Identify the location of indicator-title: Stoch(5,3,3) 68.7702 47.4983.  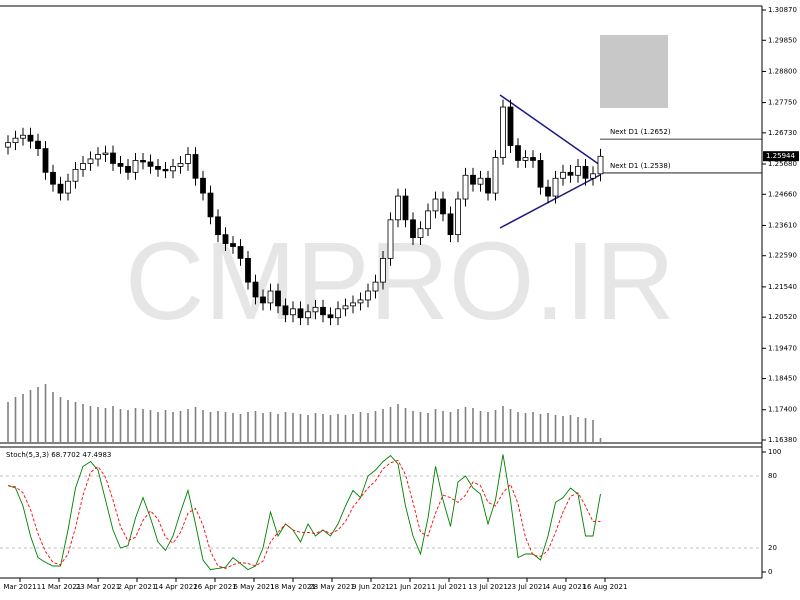
(58, 455).